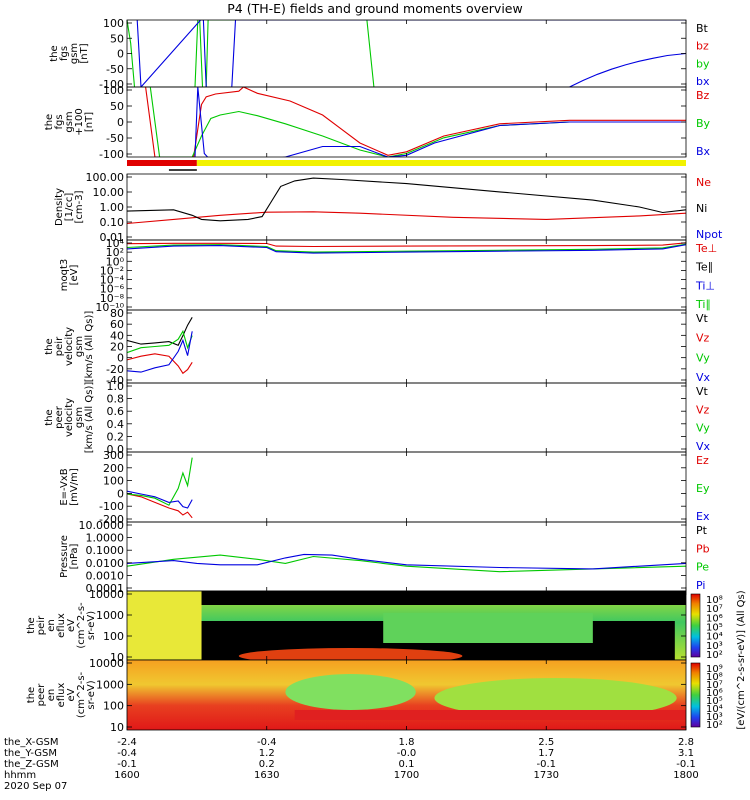 This screenshot has height=800, width=750. Describe the element at coordinates (112, 222) in the screenshot. I see `y-tick-label: 0.10` at that location.